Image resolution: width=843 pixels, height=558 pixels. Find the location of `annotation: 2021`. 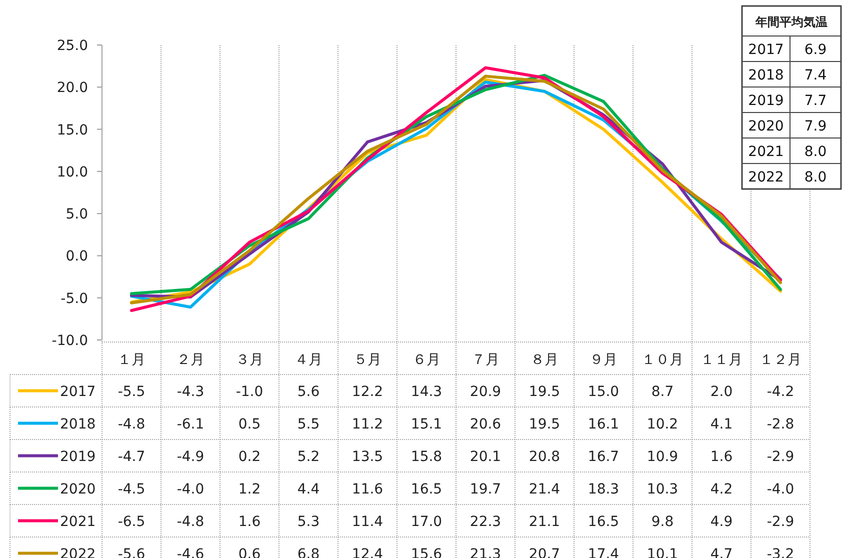

annotation: 2021 is located at coordinates (766, 152).